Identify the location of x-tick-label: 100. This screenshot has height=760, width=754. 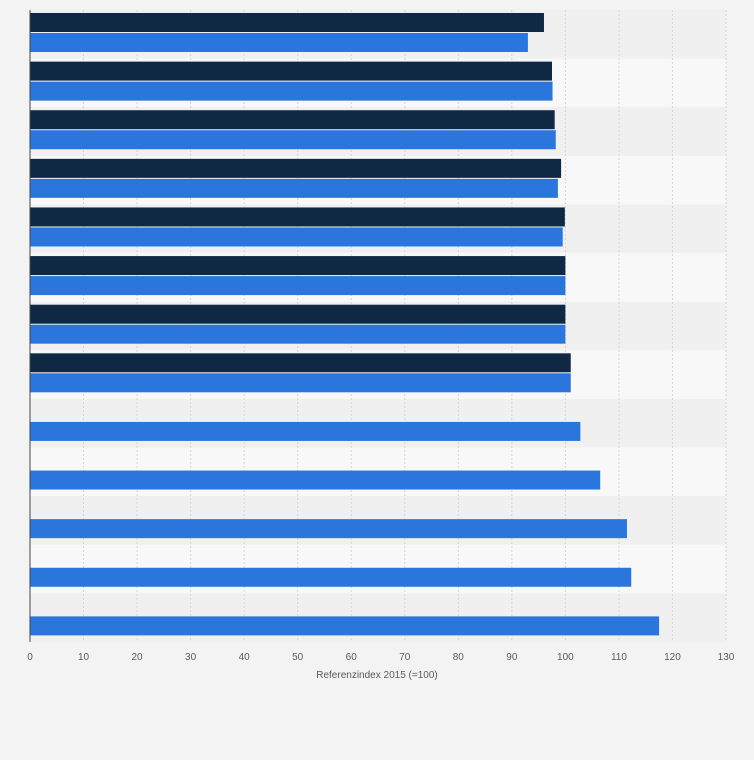
(565, 657).